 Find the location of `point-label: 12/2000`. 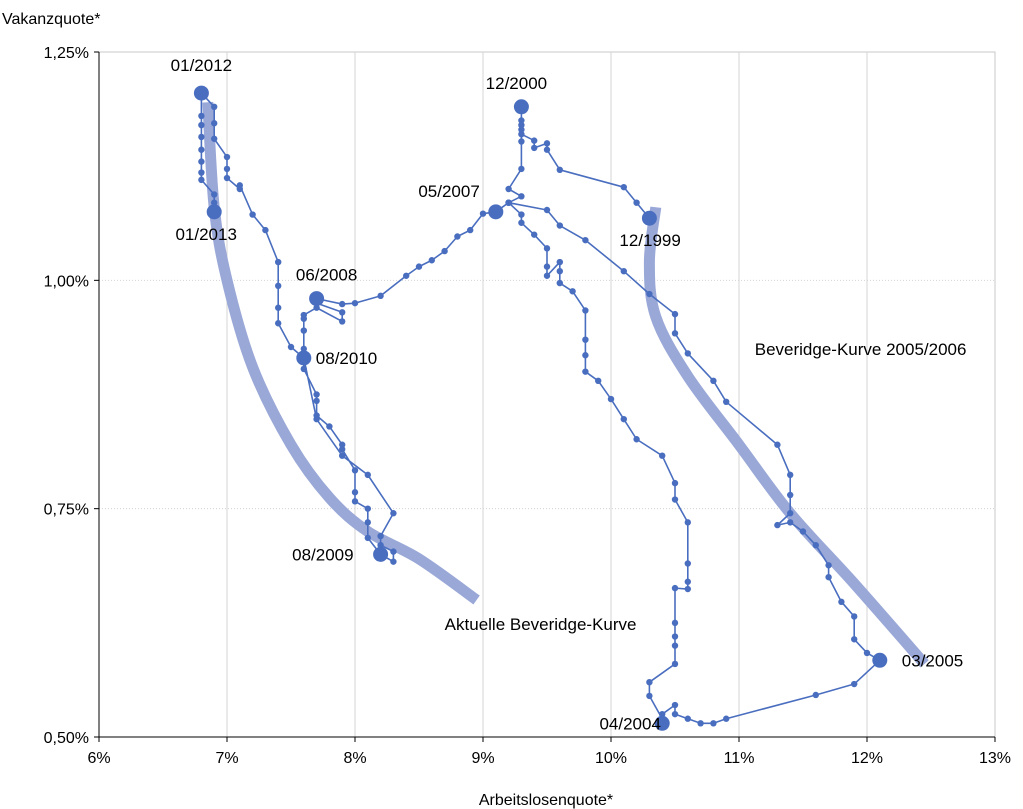

point-label: 12/2000 is located at coordinates (516, 83).